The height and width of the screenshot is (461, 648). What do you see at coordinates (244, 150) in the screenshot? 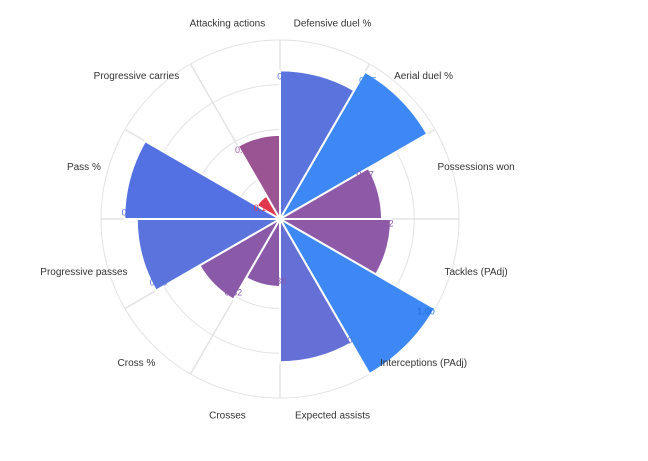
I see `value-label-12: 0.47` at bounding box center [244, 150].